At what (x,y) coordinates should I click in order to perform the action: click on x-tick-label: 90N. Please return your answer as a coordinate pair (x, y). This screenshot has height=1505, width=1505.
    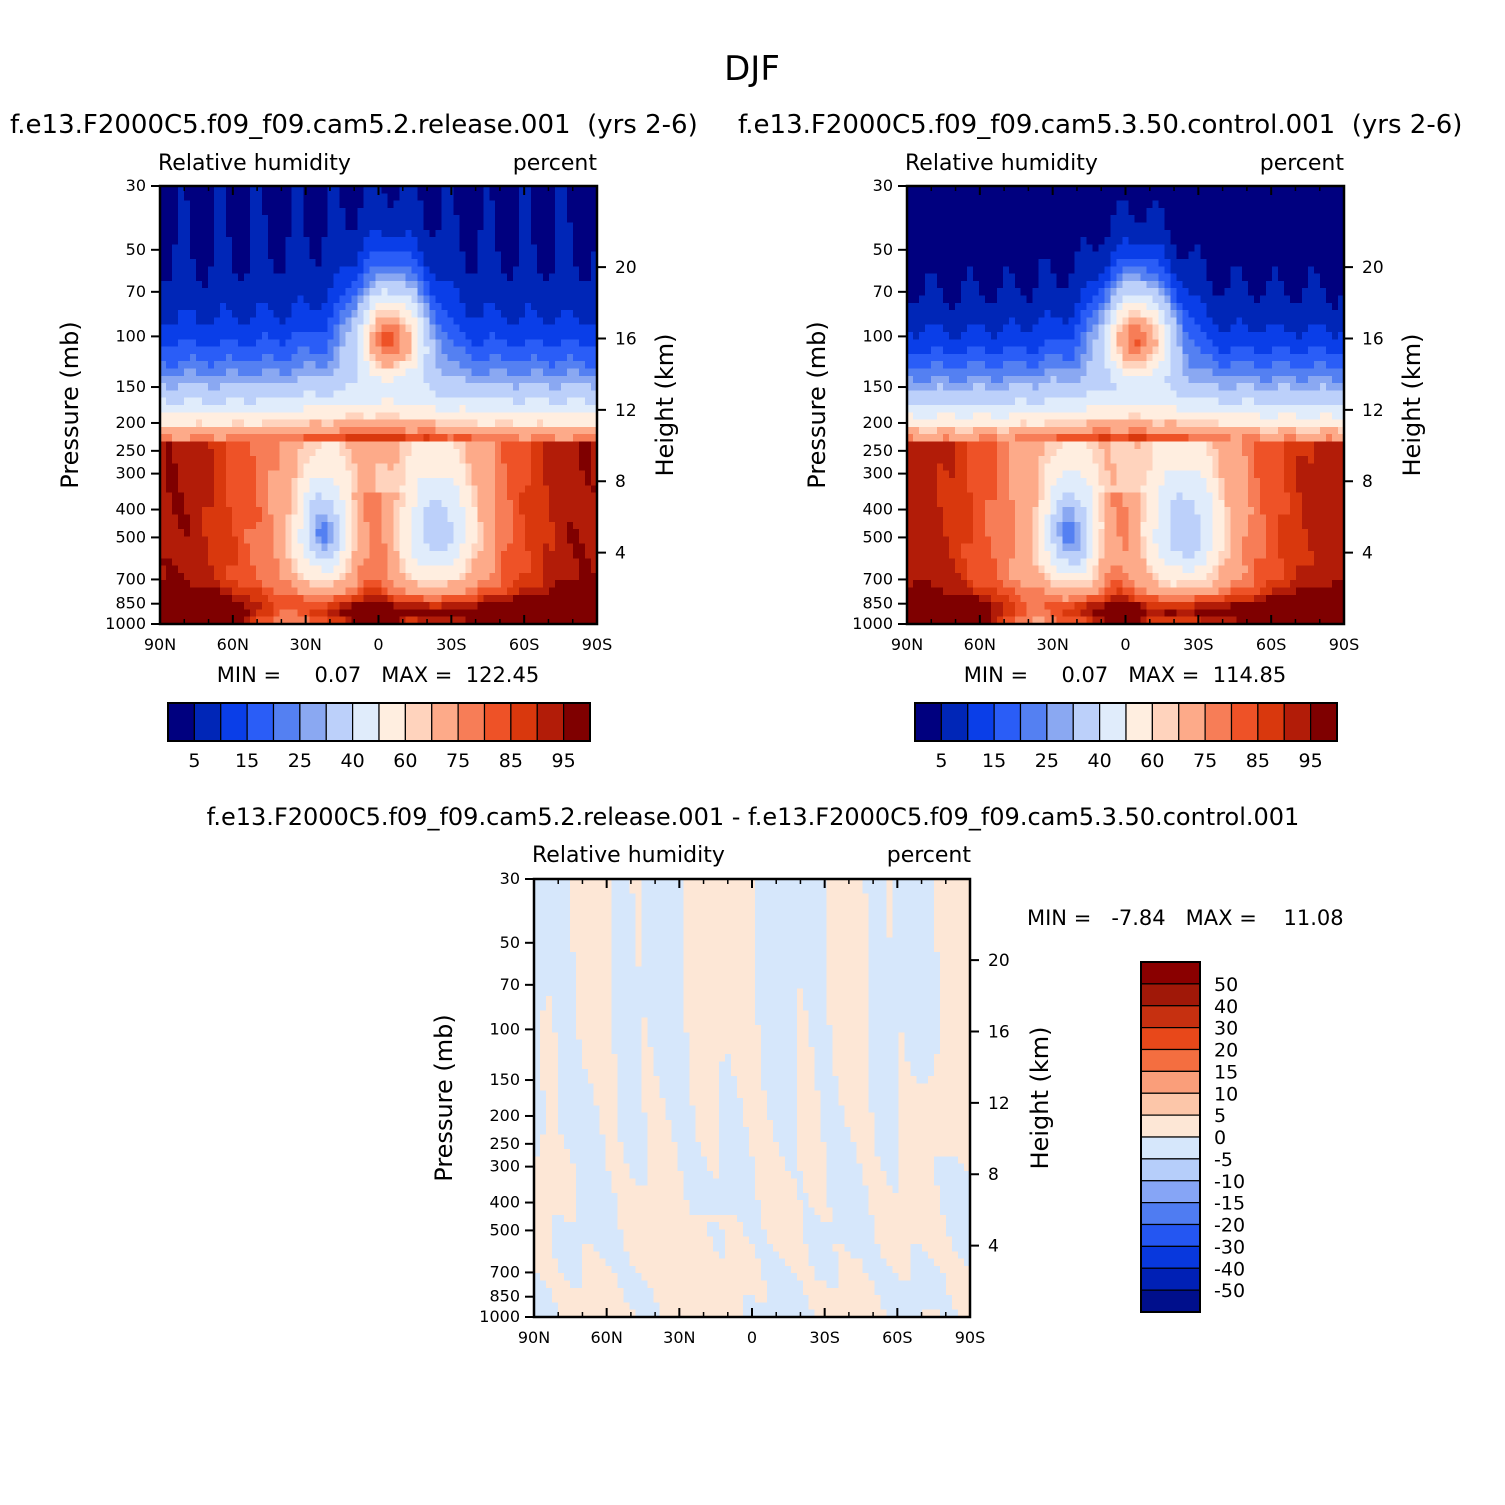
    Looking at the image, I should click on (160, 644).